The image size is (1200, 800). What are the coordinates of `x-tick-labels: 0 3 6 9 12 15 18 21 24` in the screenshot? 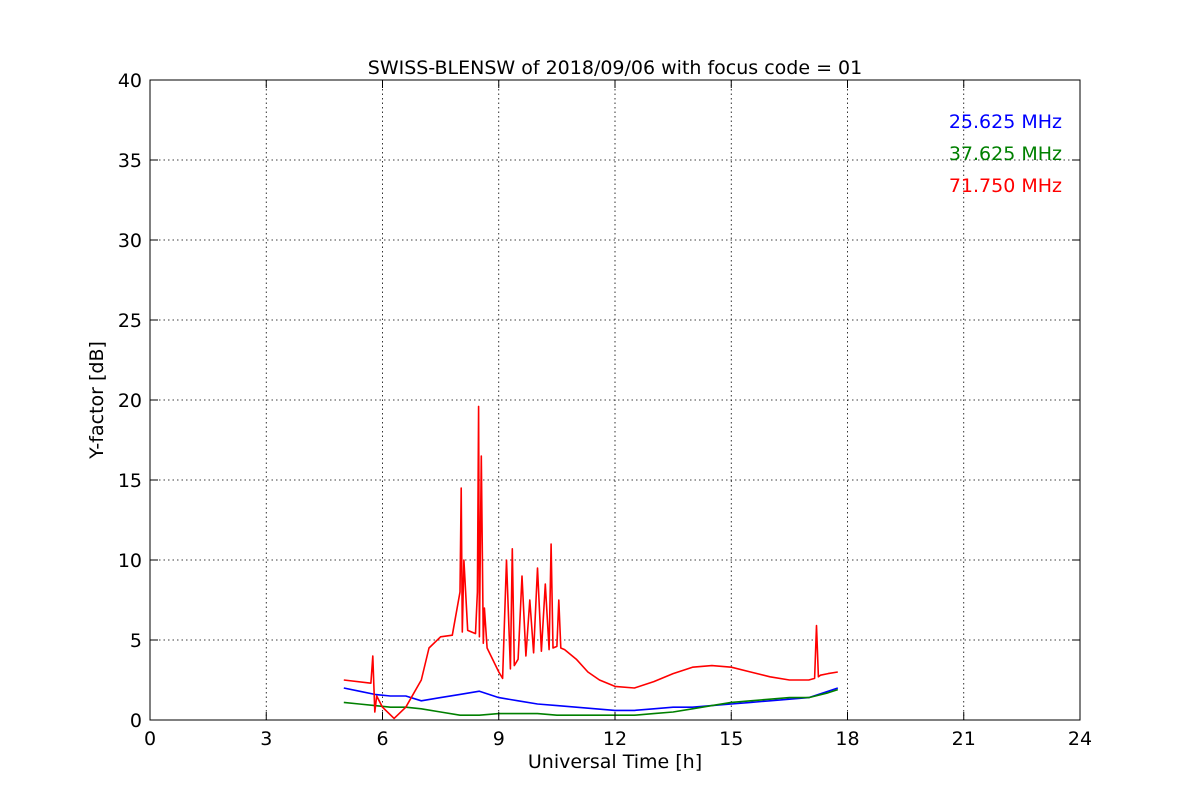 It's located at (618, 739).